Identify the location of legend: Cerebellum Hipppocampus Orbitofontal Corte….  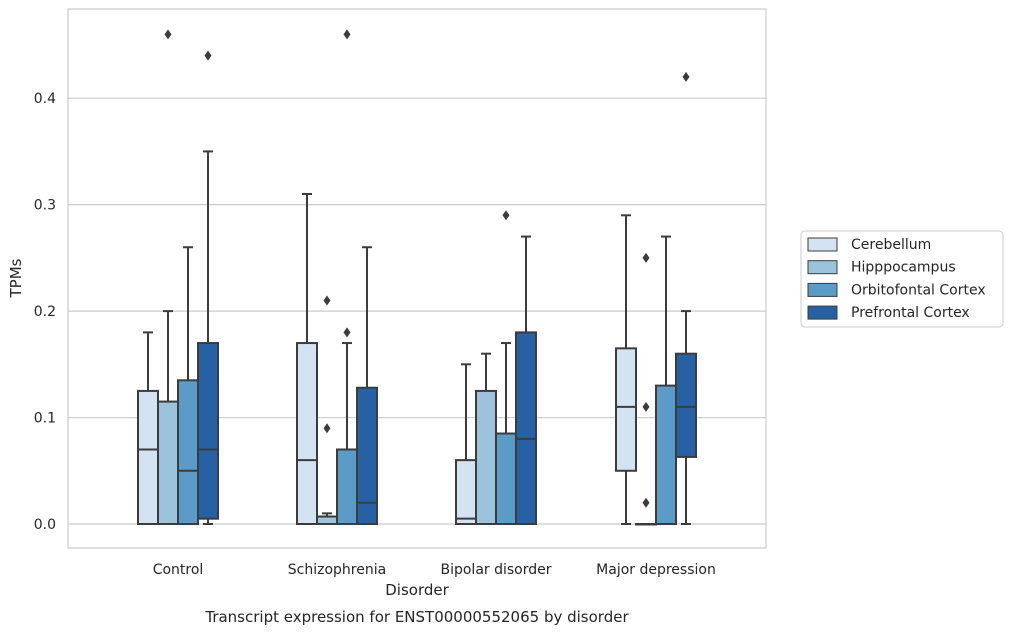
(902, 279).